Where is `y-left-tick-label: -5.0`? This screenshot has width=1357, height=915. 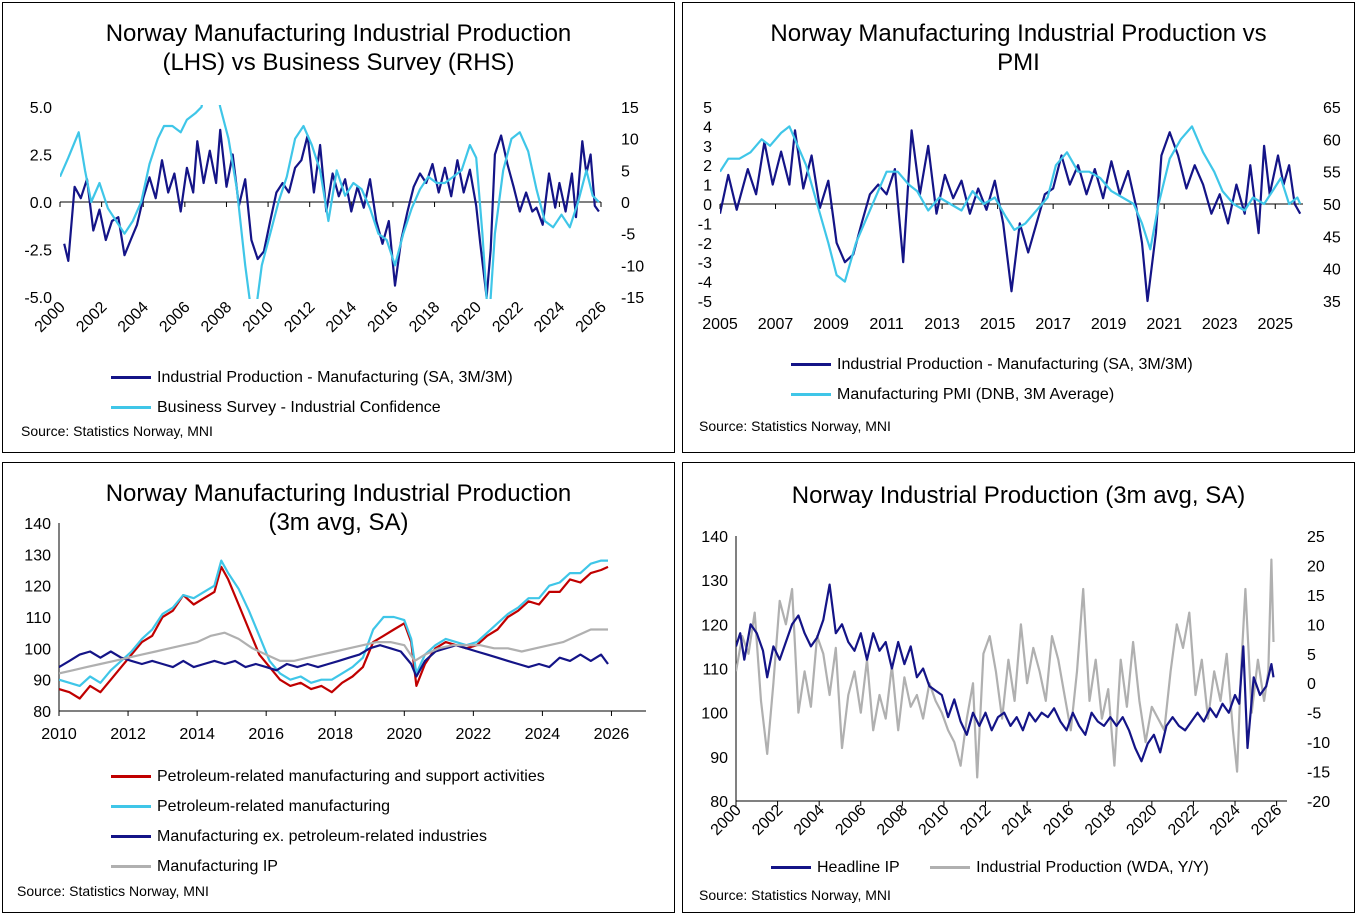
y-left-tick-label: -5.0 is located at coordinates (38, 298).